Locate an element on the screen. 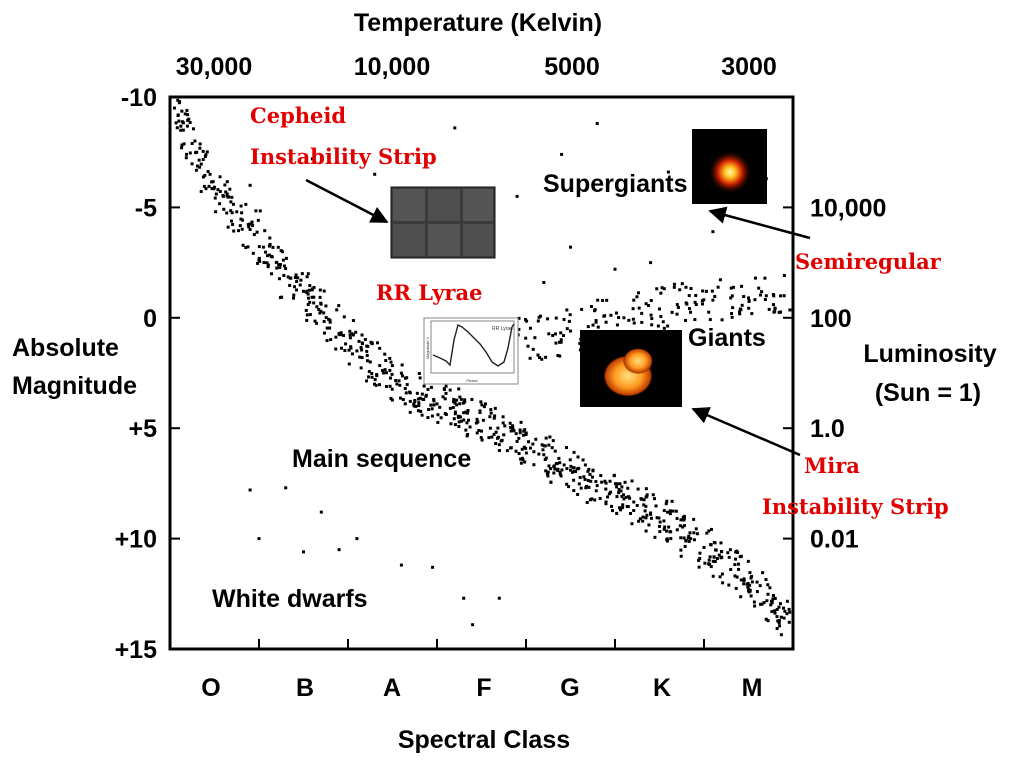 The height and width of the screenshot is (768, 1024). star-point-supergiants is located at coordinates (375, 174).